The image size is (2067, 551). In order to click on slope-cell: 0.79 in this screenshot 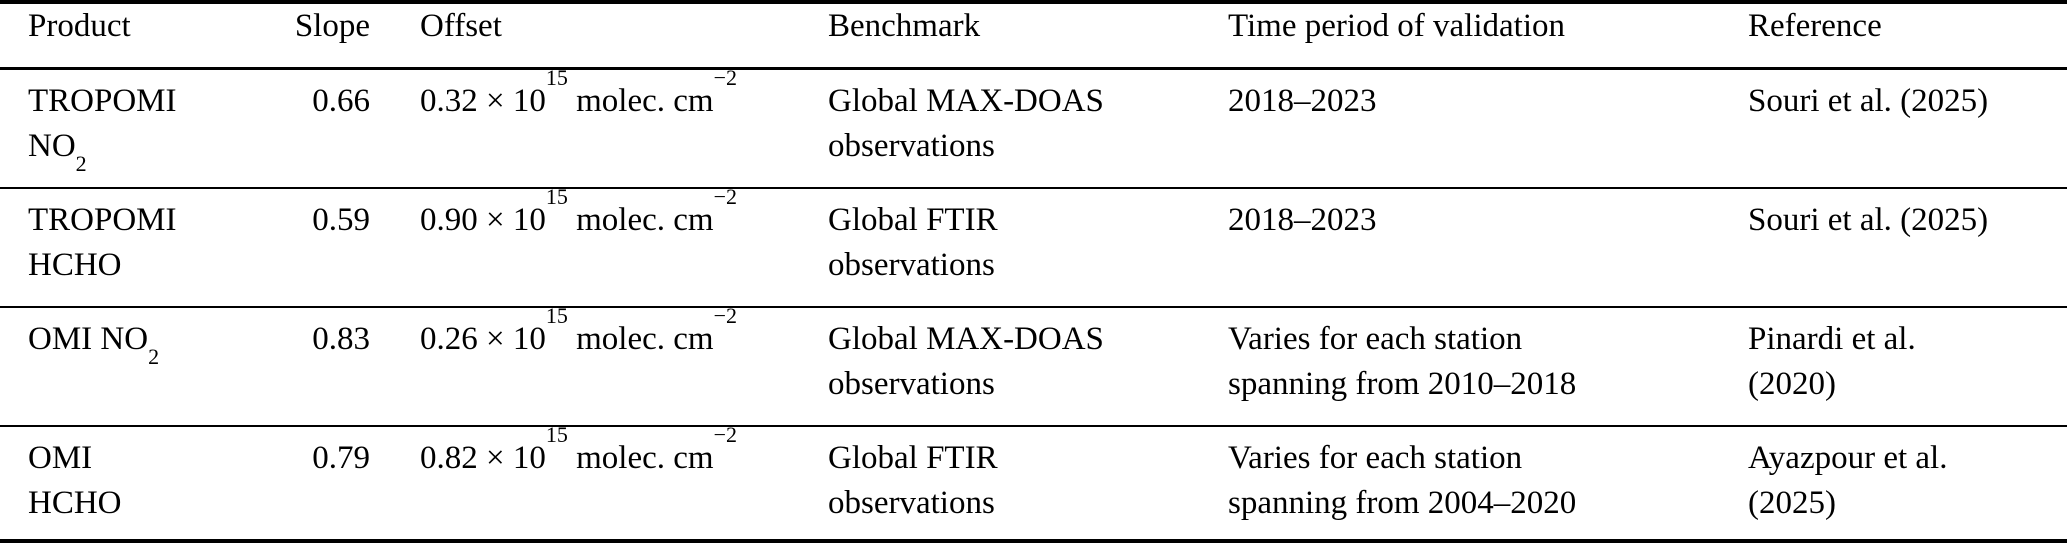, I will do `click(341, 458)`.